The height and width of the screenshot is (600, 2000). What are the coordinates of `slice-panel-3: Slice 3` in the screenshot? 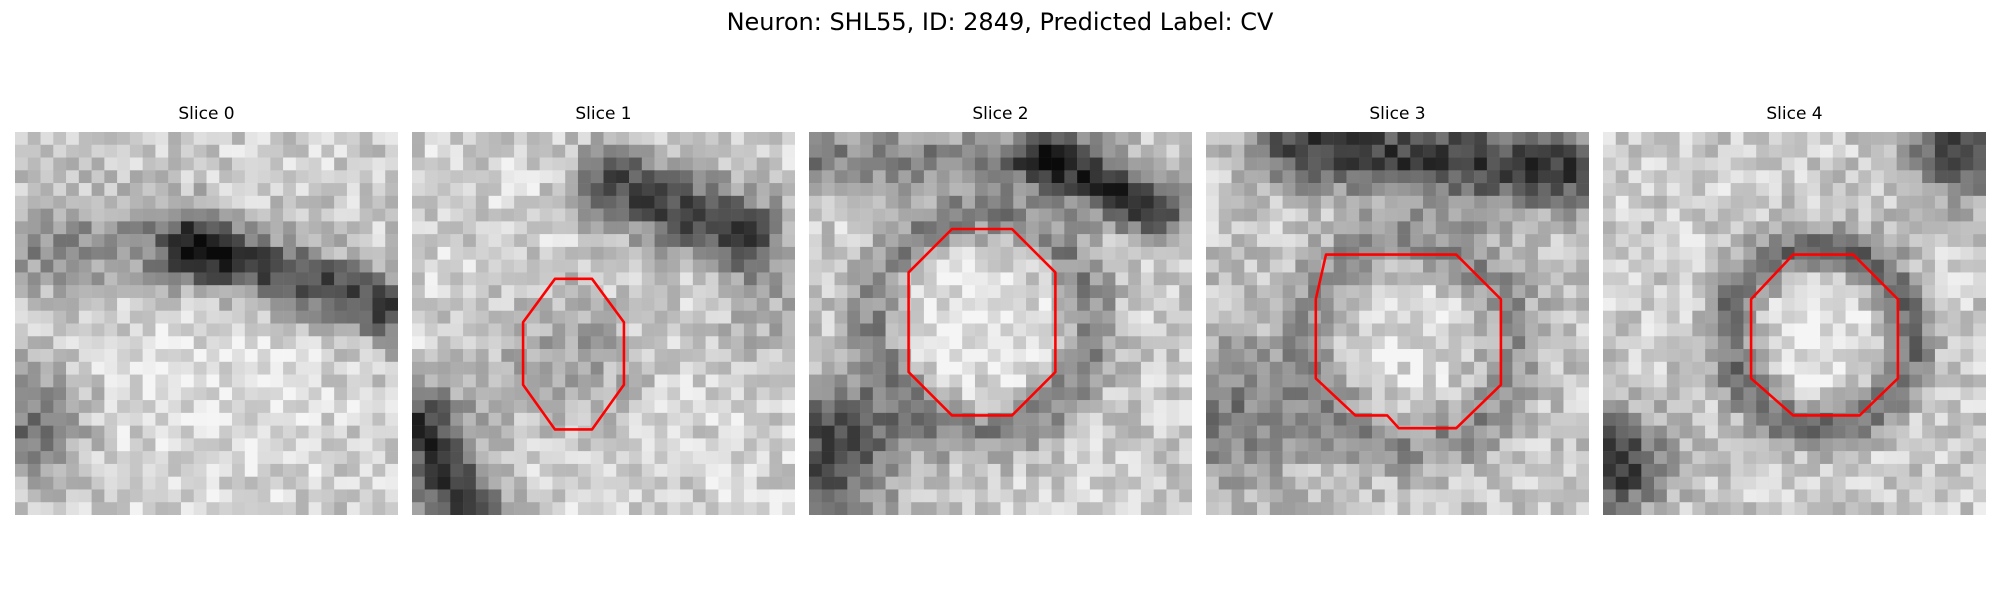 It's located at (1397, 309).